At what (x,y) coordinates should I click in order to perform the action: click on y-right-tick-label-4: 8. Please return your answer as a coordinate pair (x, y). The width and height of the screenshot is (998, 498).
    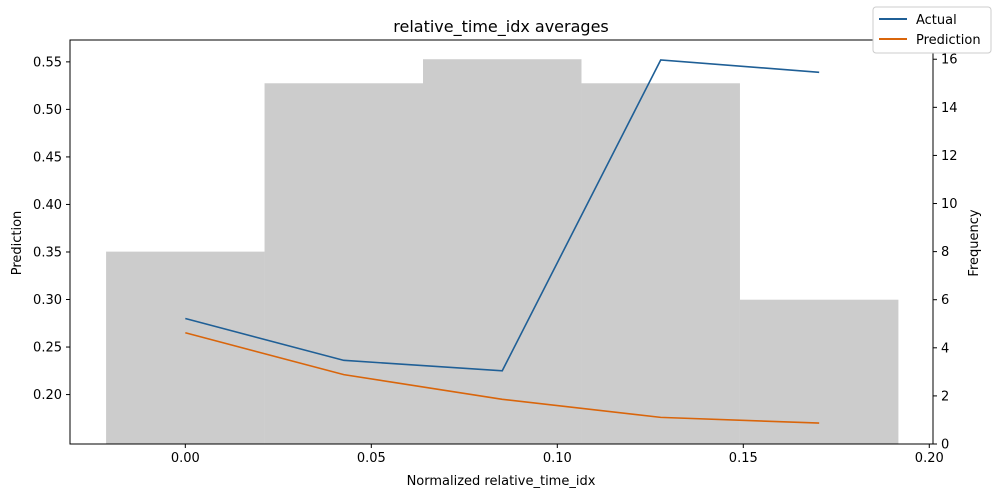
    Looking at the image, I should click on (945, 252).